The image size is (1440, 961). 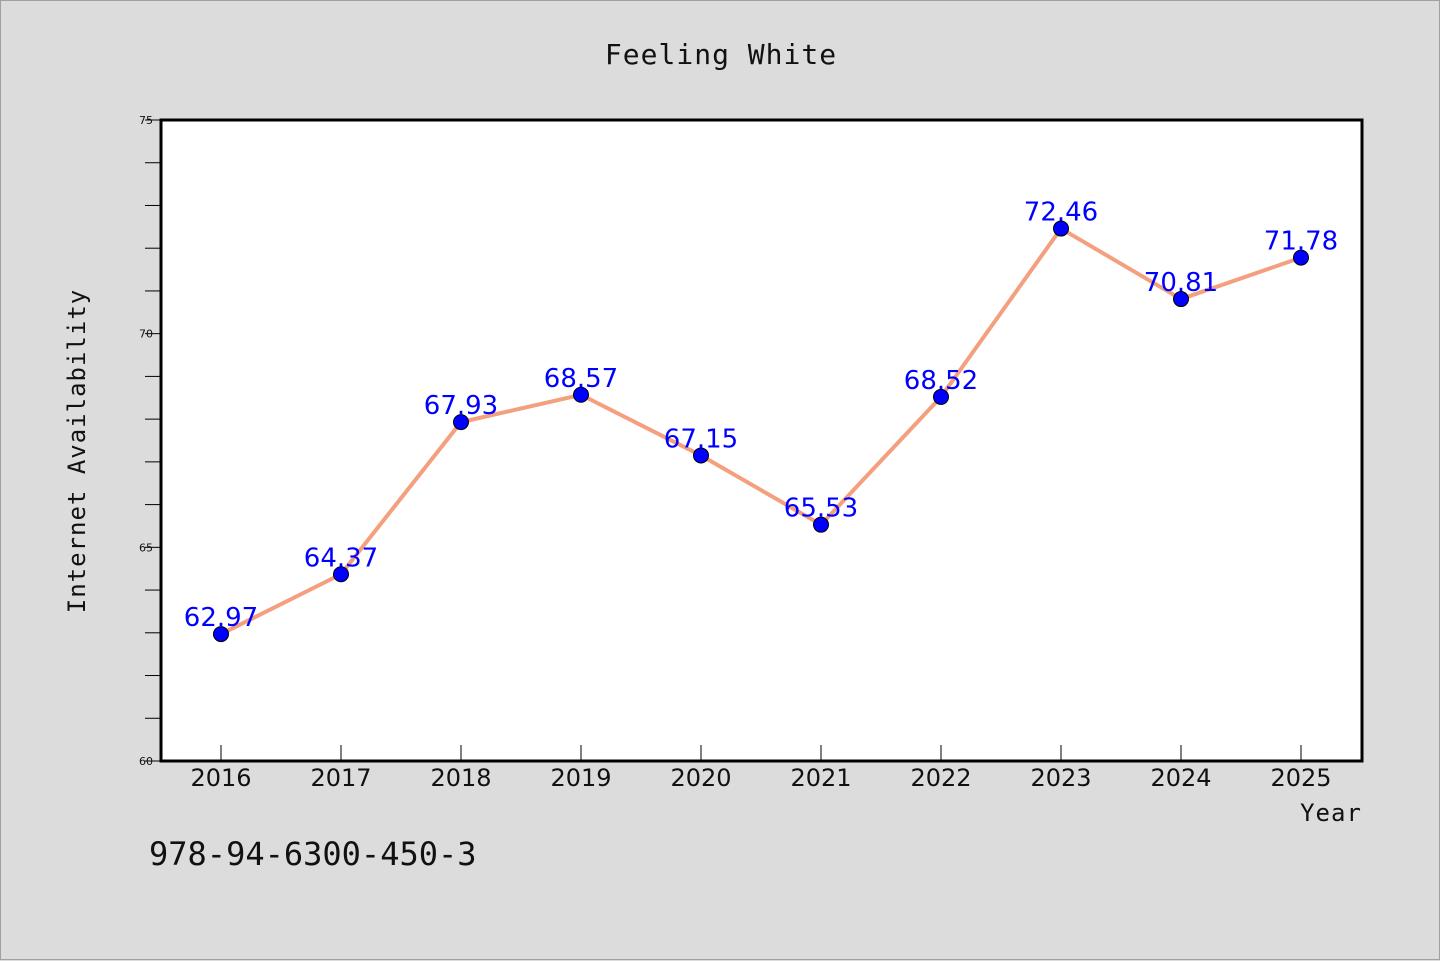 I want to click on x-tick-label: 2017, so click(x=340, y=778).